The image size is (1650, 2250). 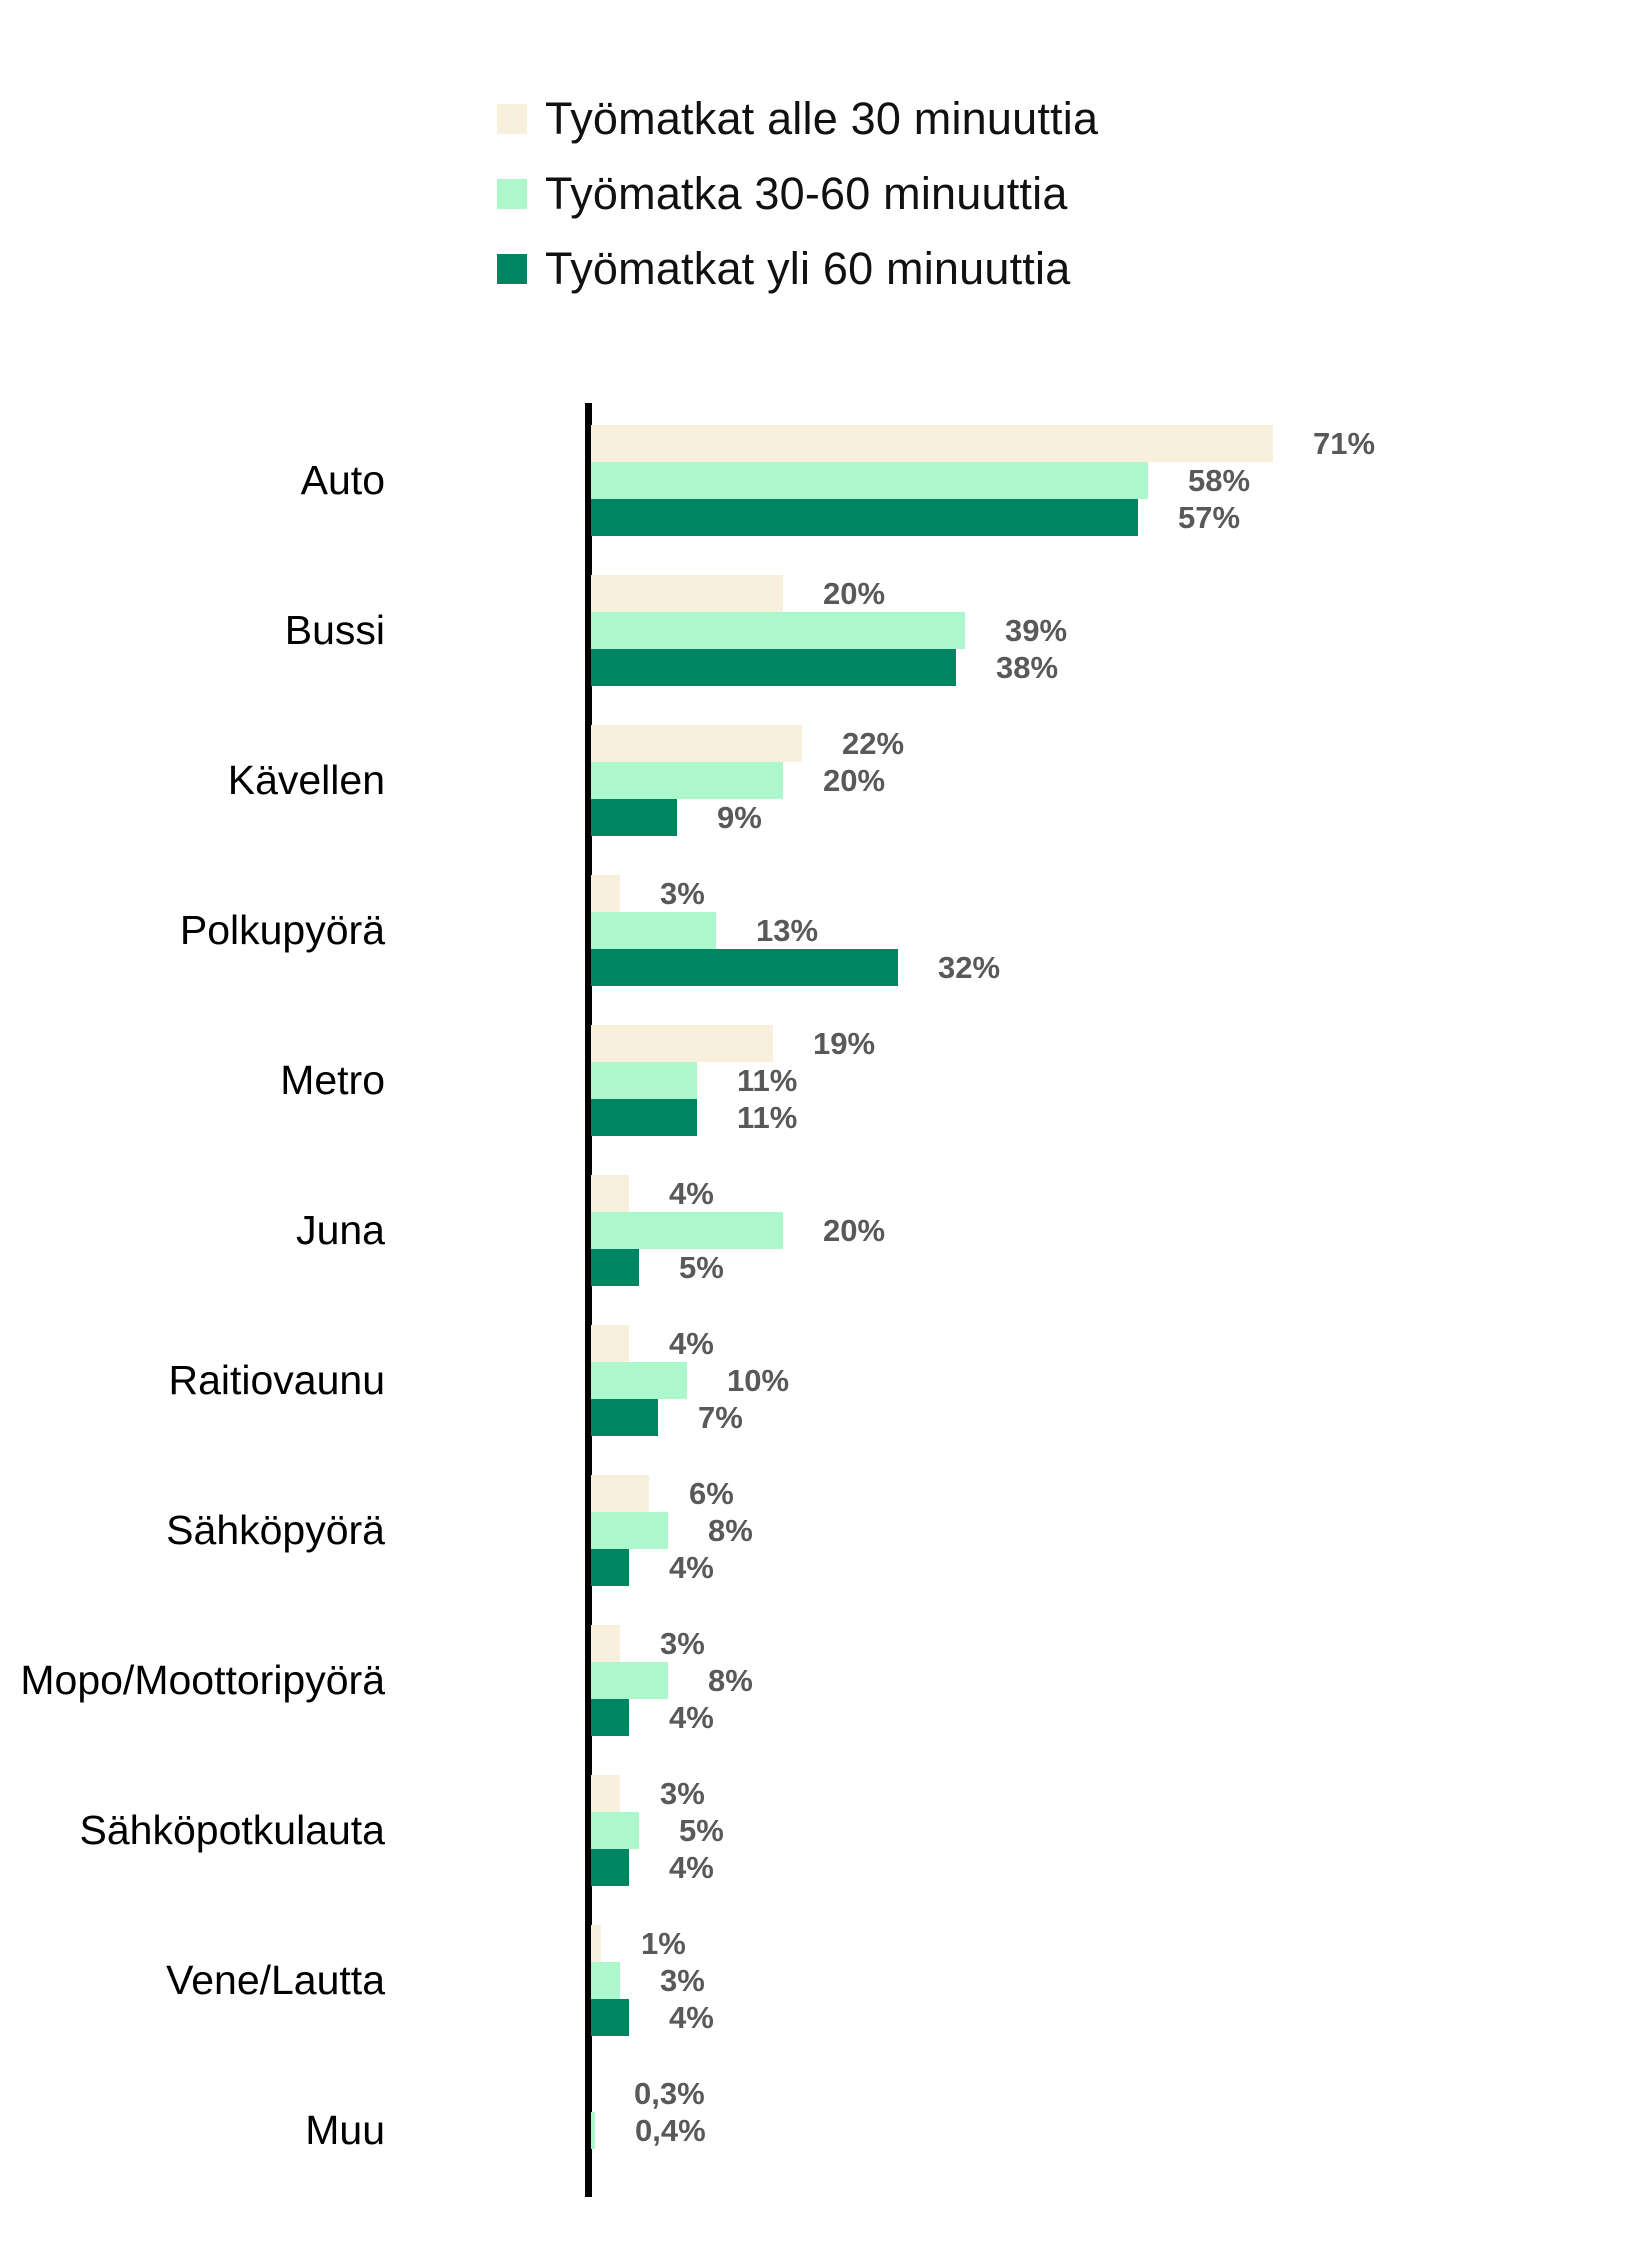 What do you see at coordinates (873, 743) in the screenshot?
I see `value-label: 22%` at bounding box center [873, 743].